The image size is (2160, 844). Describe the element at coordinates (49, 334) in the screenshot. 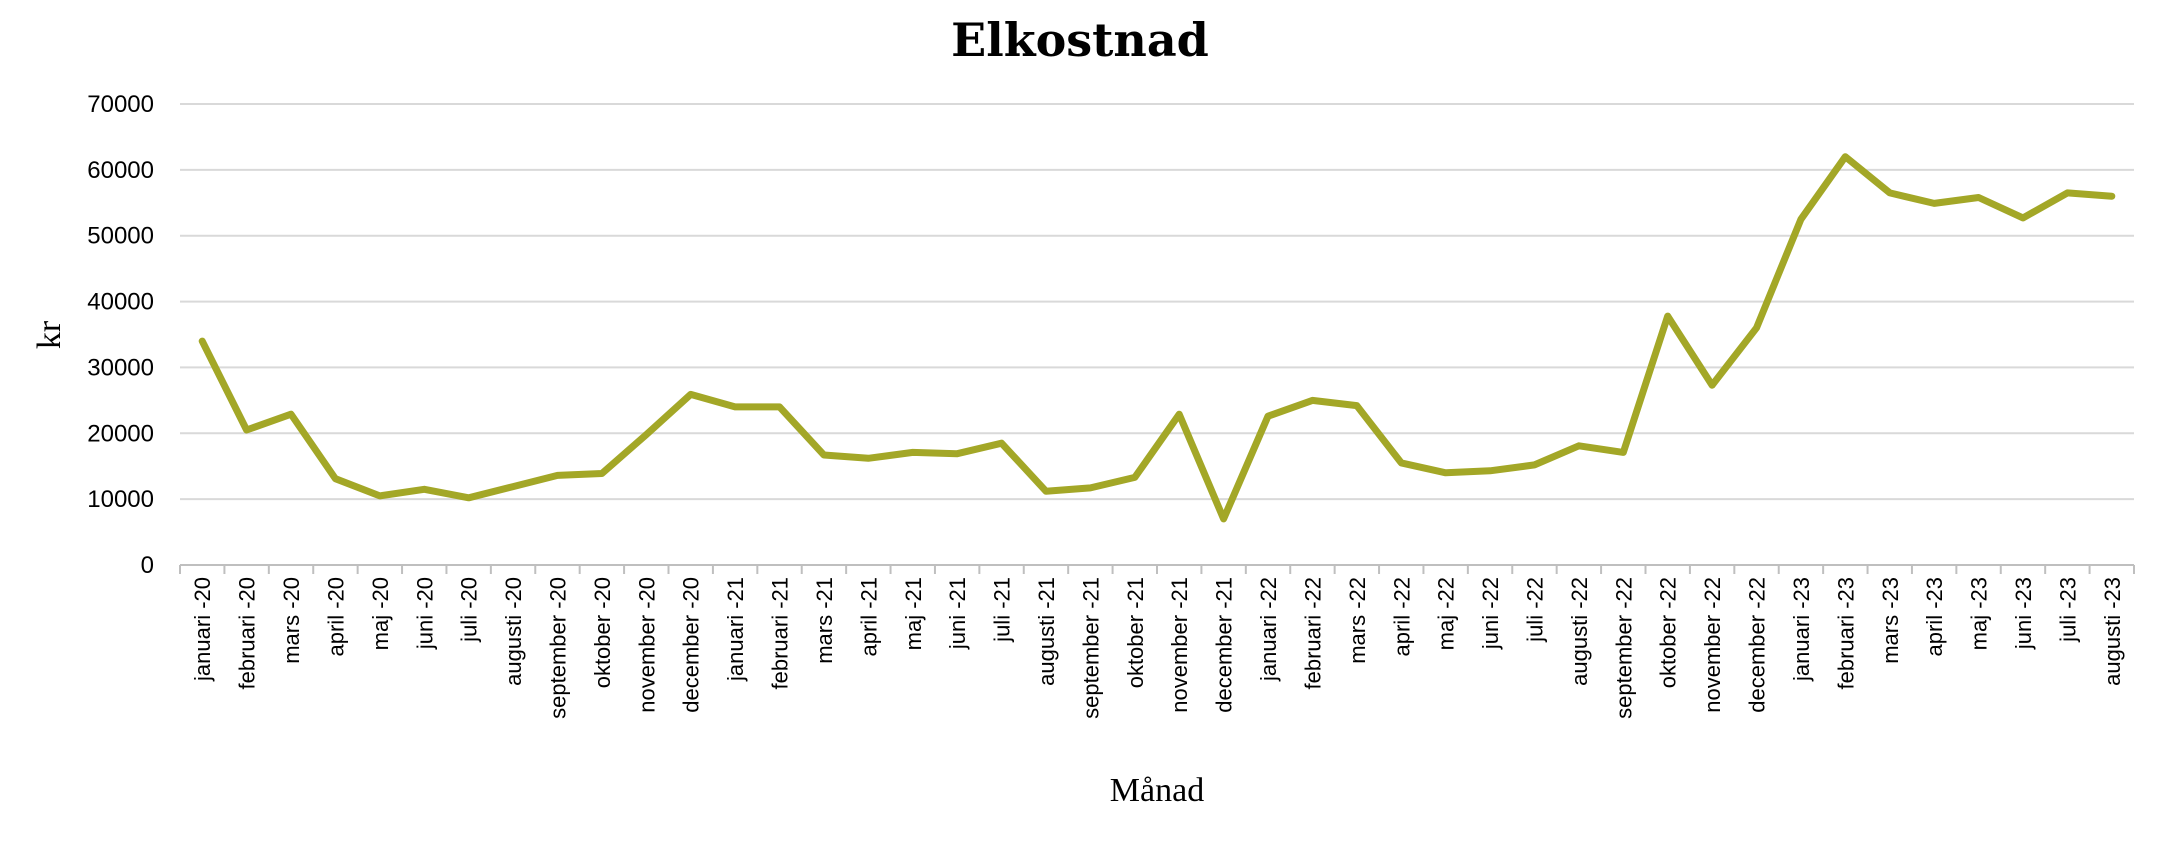

I see `y-axis-title: kr` at that location.